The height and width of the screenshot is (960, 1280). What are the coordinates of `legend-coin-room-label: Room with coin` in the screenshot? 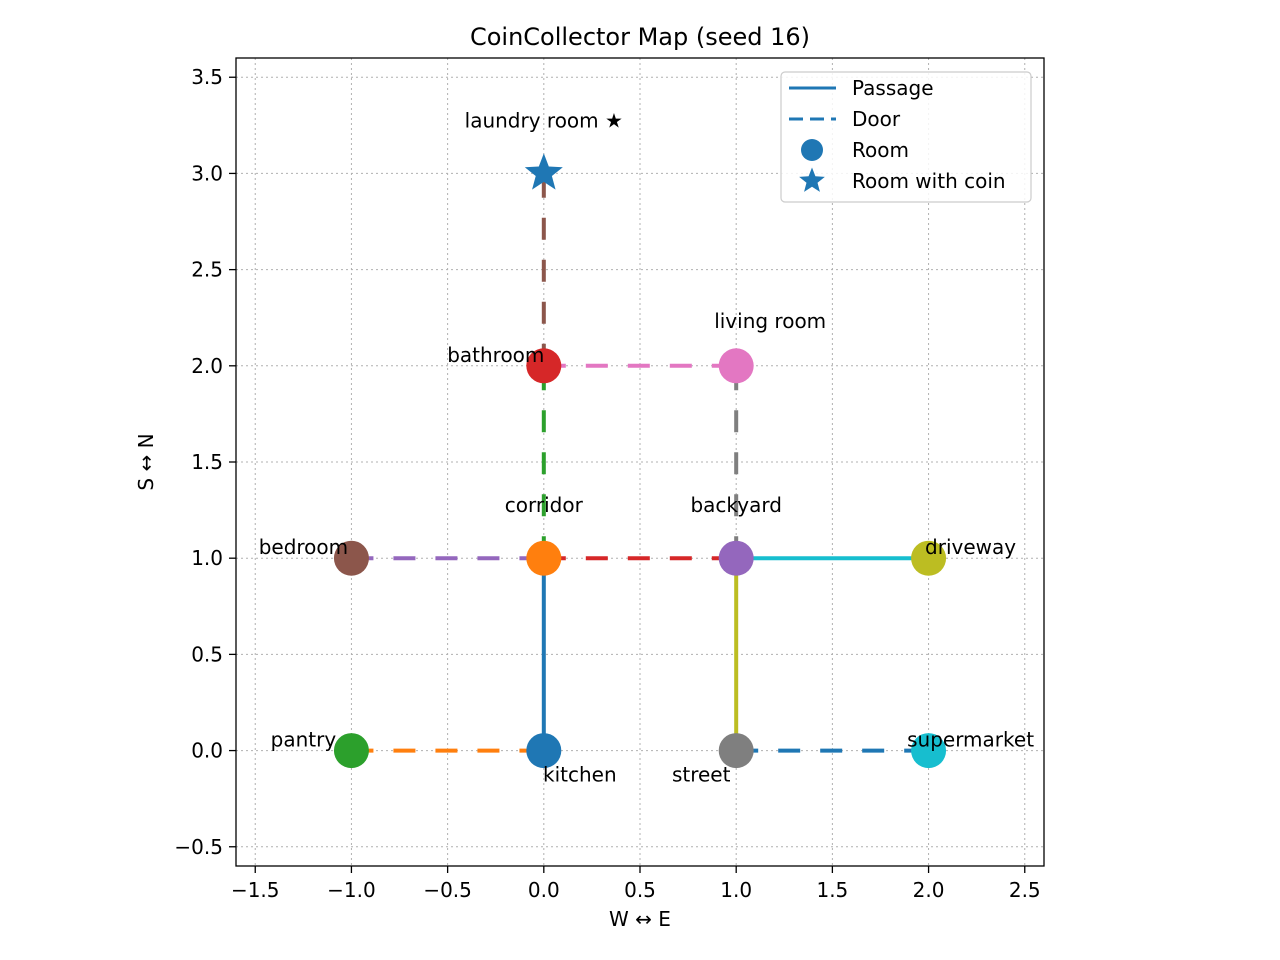 It's located at (929, 181).